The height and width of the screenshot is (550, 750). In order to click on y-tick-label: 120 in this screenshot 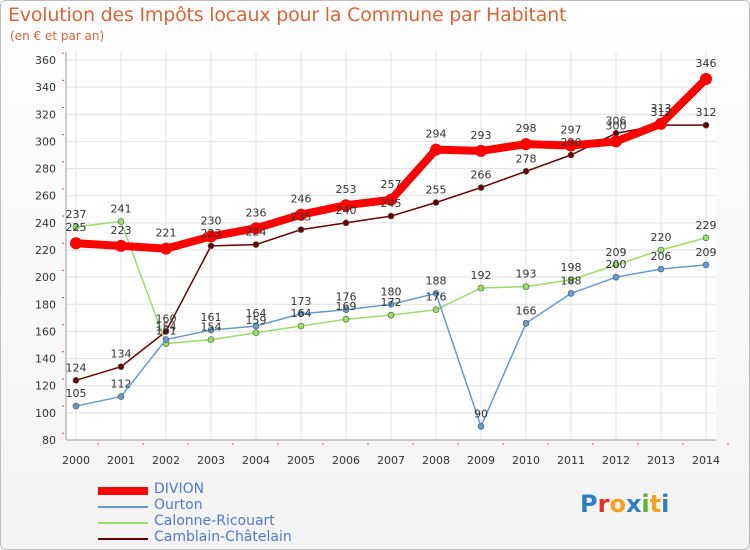, I will do `click(45, 386)`.